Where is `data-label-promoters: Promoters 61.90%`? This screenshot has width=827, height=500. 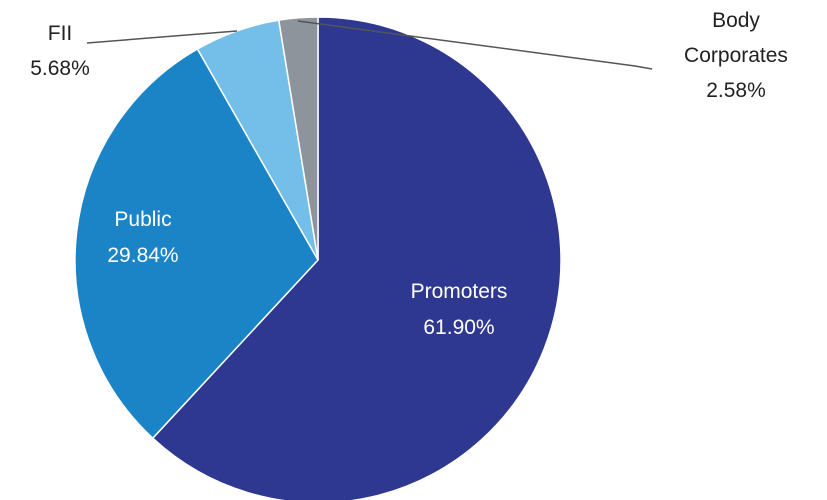 data-label-promoters: Promoters 61.90% is located at coordinates (459, 309).